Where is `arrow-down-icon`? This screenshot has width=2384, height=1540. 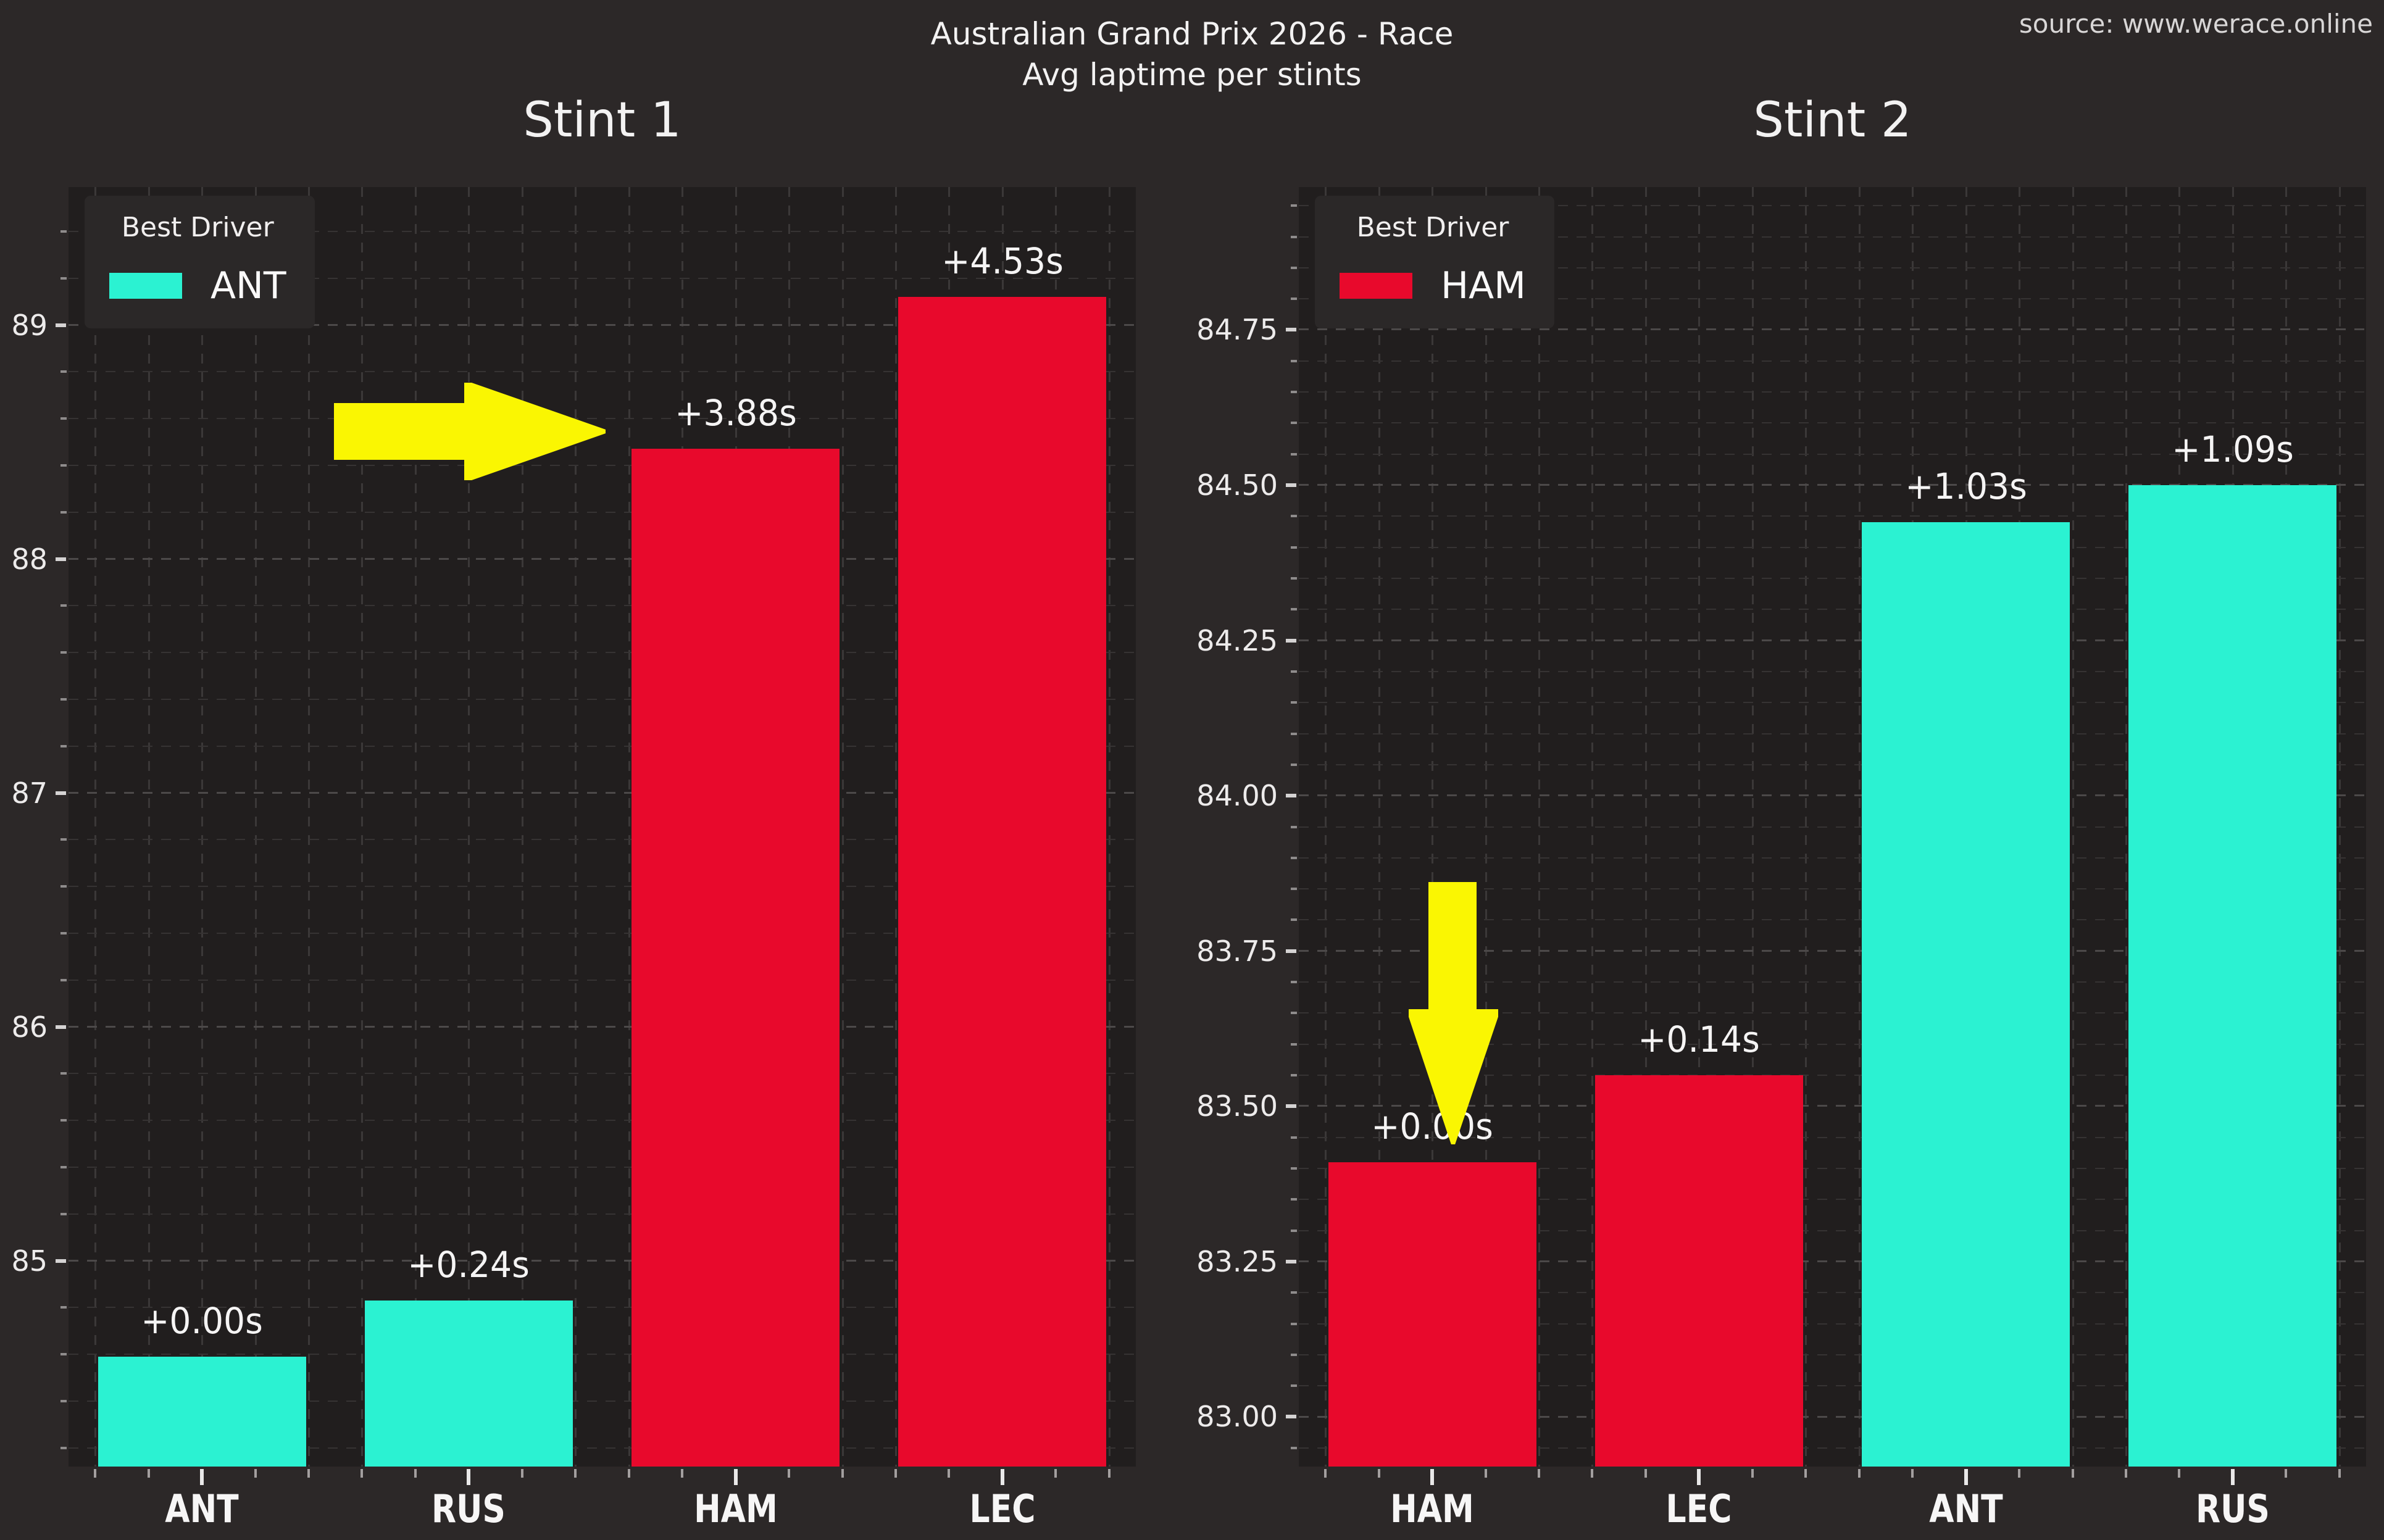 arrow-down-icon is located at coordinates (1453, 1013).